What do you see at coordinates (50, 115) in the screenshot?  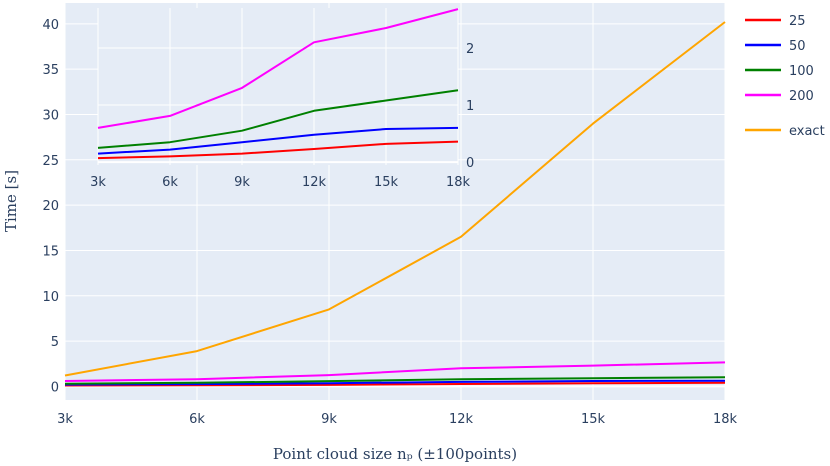 I see `y-tick-label: 30` at bounding box center [50, 115].